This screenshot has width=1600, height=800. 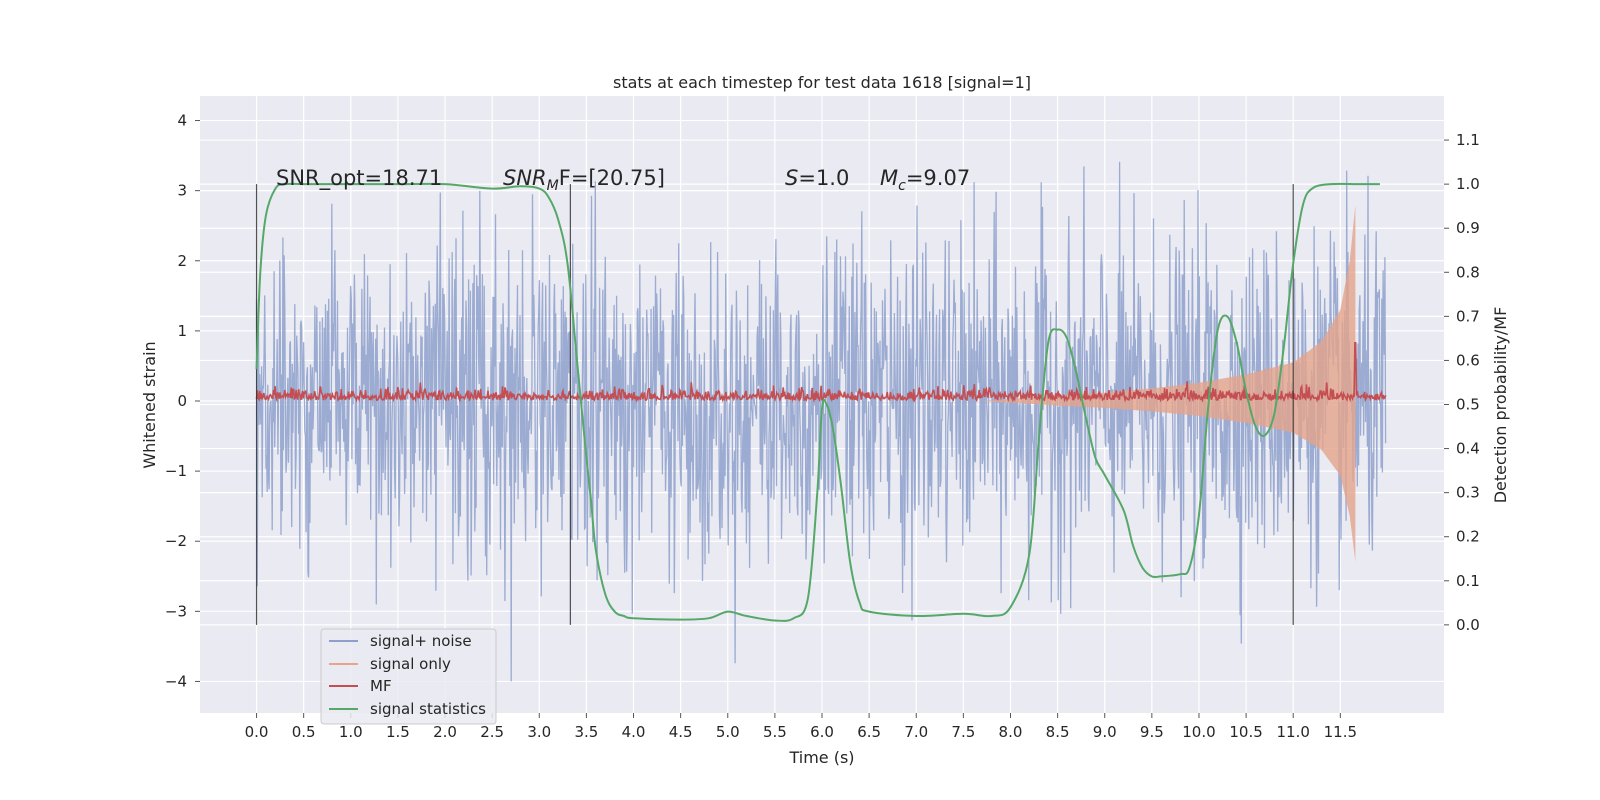 I want to click on legend-box, so click(x=408, y=676).